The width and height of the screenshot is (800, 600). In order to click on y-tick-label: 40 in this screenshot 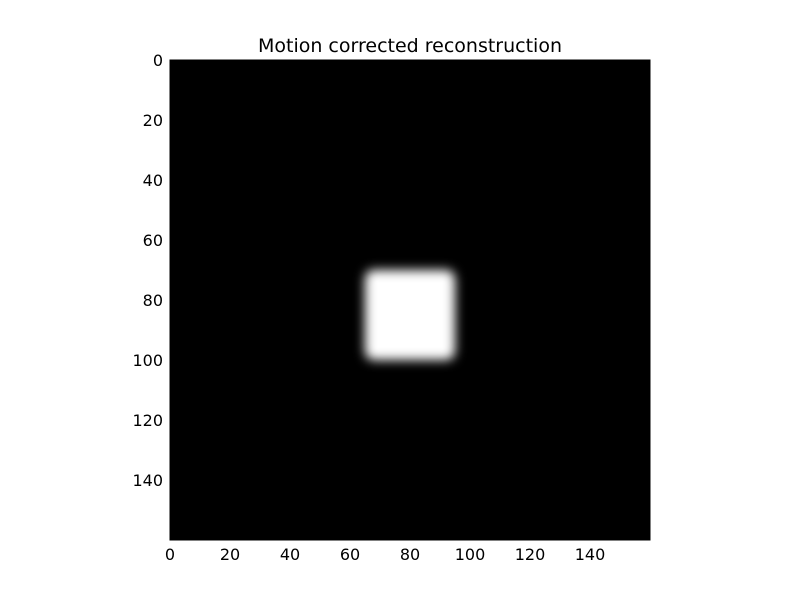, I will do `click(153, 180)`.